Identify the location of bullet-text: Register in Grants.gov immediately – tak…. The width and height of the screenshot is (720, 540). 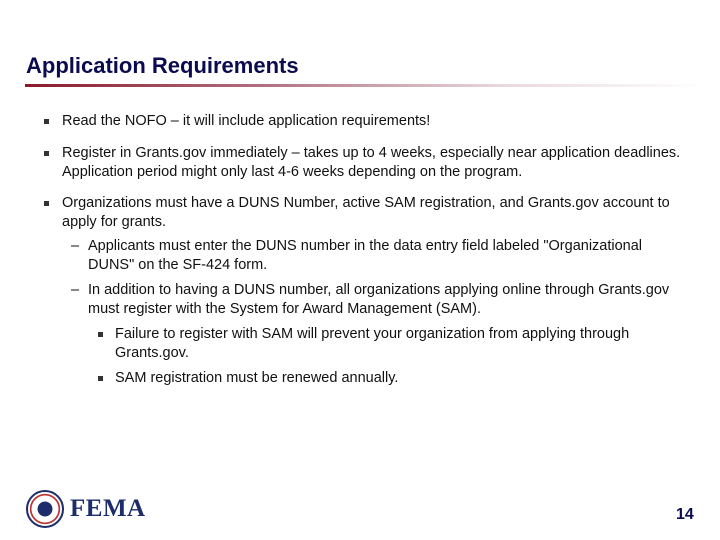
(371, 162).